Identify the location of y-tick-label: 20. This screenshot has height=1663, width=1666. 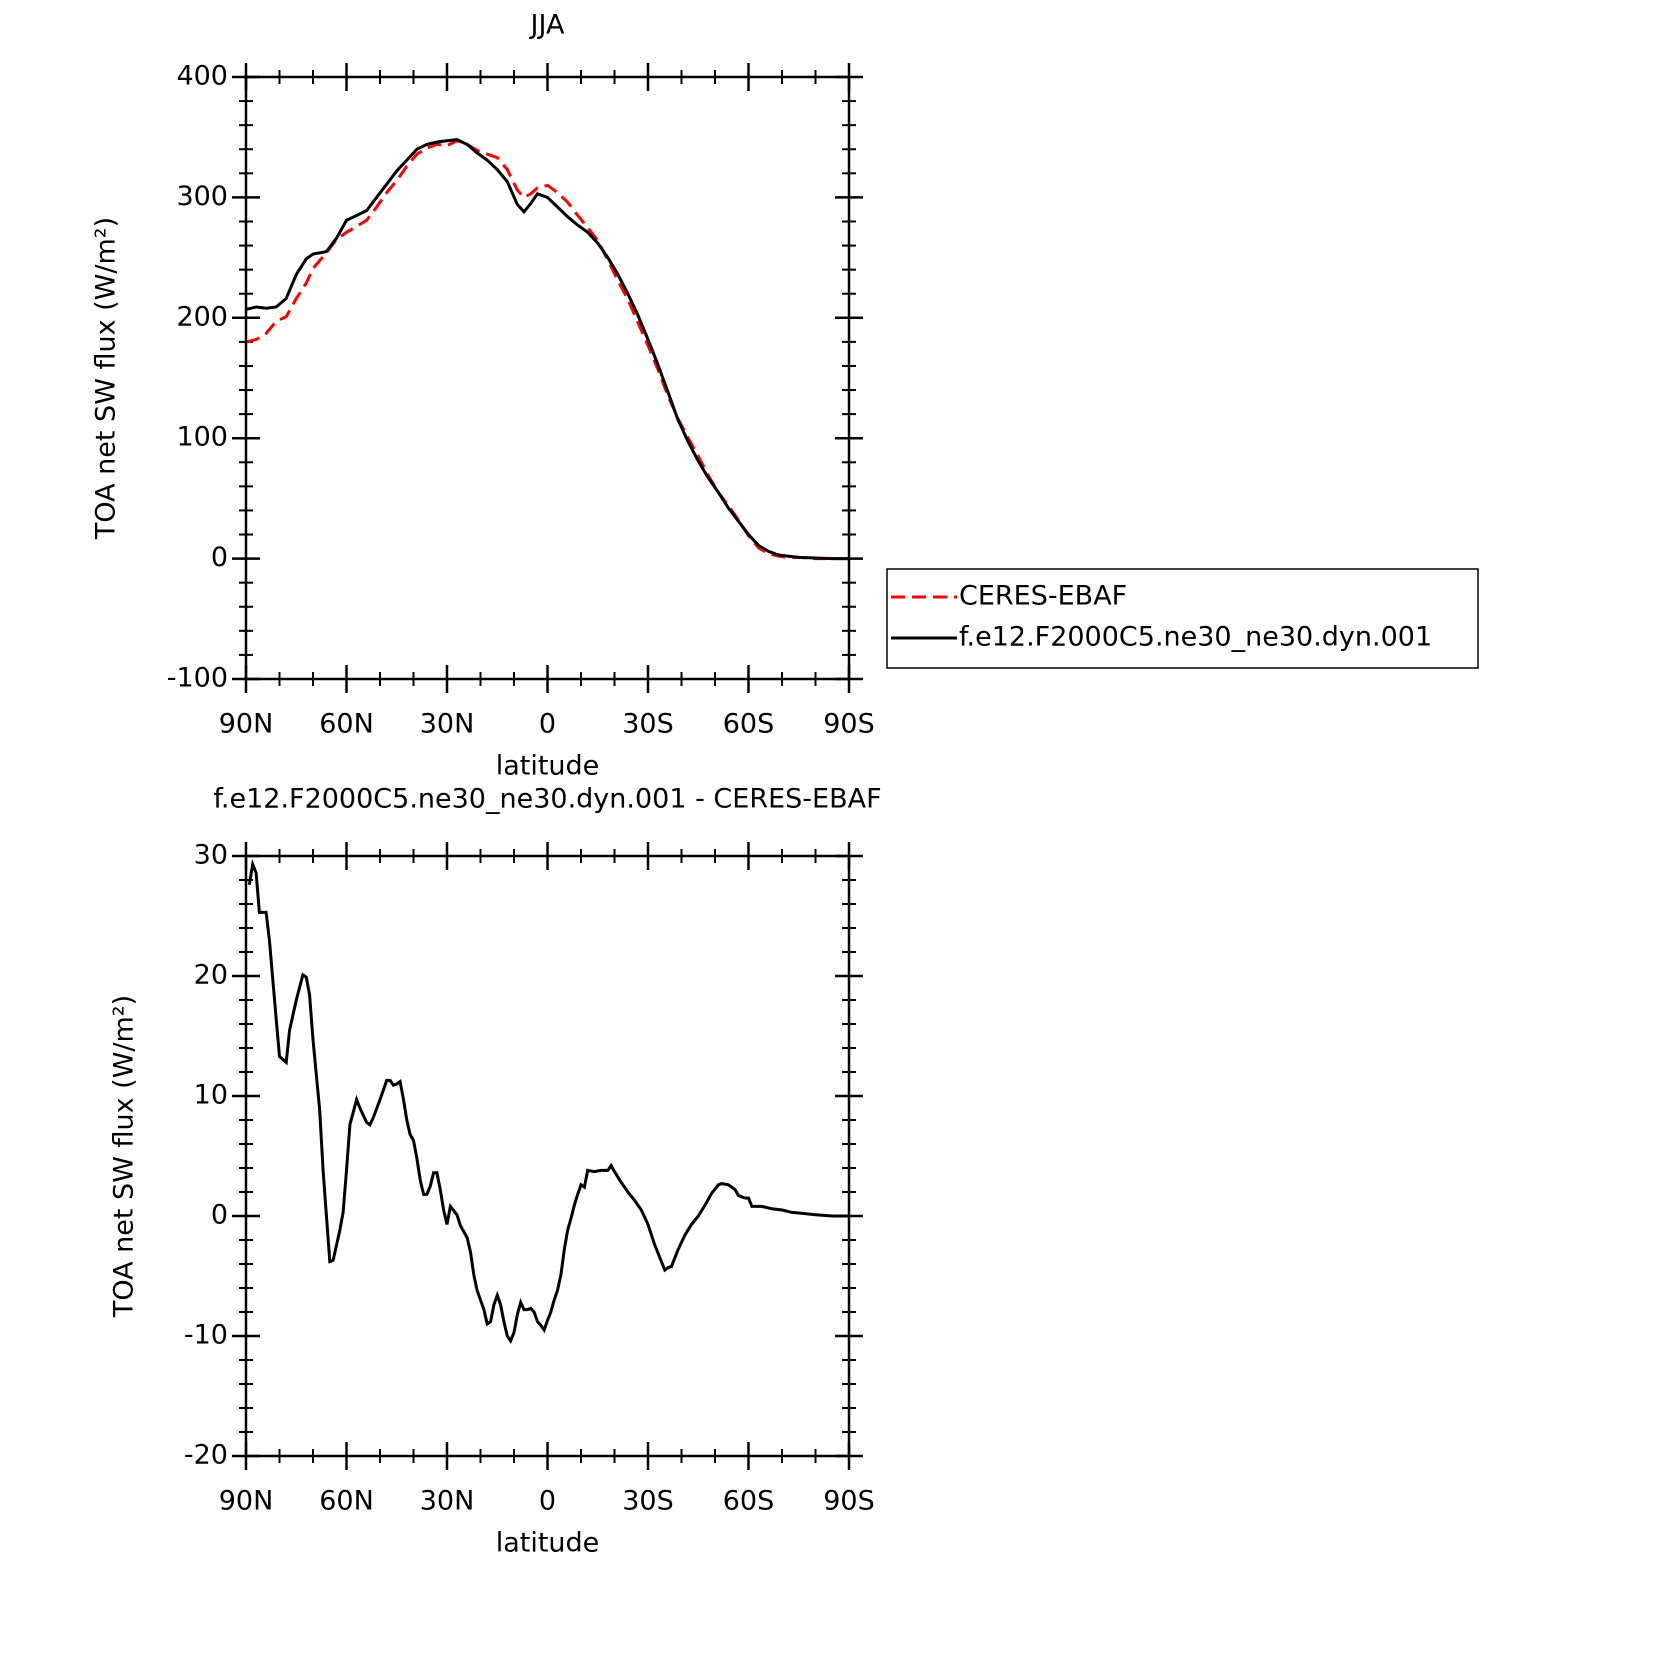
(211, 975).